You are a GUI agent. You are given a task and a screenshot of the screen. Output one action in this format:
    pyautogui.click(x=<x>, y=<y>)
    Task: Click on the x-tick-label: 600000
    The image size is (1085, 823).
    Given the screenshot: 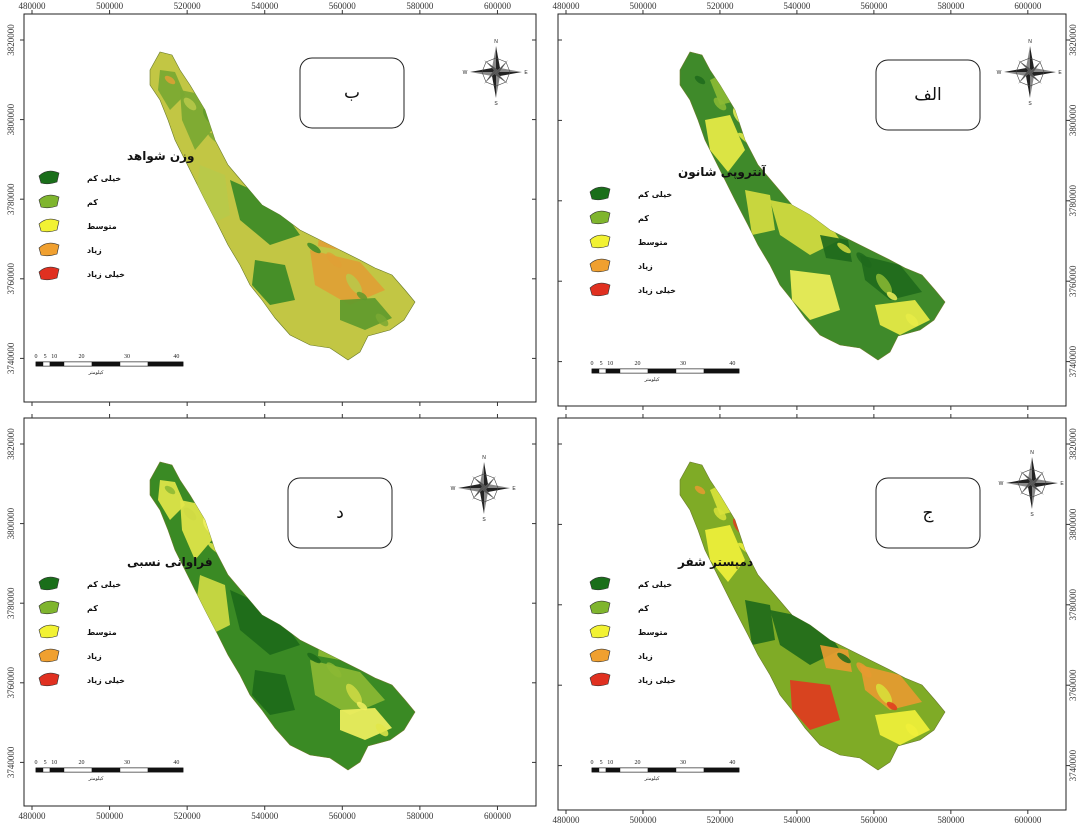 What is the action you would take?
    pyautogui.click(x=1028, y=819)
    